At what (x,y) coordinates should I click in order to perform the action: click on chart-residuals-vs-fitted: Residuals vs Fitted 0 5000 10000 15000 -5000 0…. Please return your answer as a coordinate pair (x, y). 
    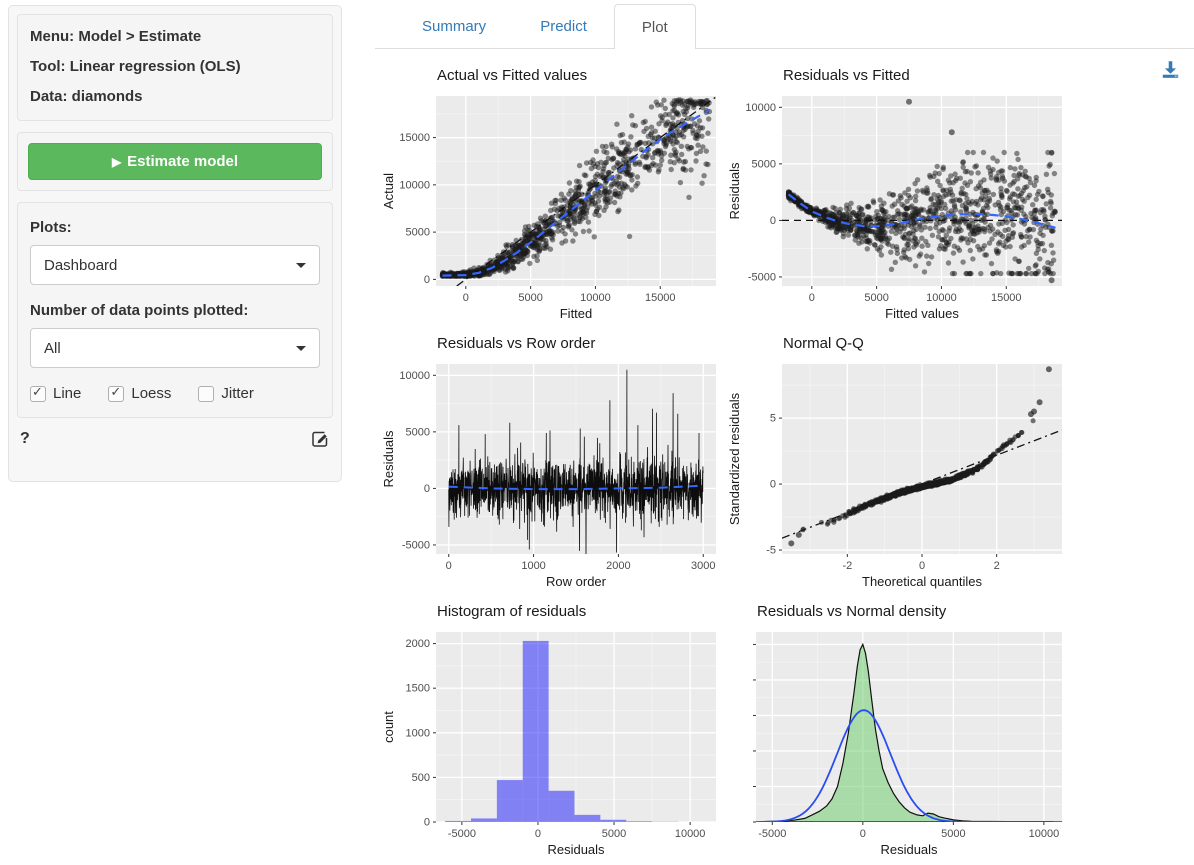
    Looking at the image, I should click on (897, 194).